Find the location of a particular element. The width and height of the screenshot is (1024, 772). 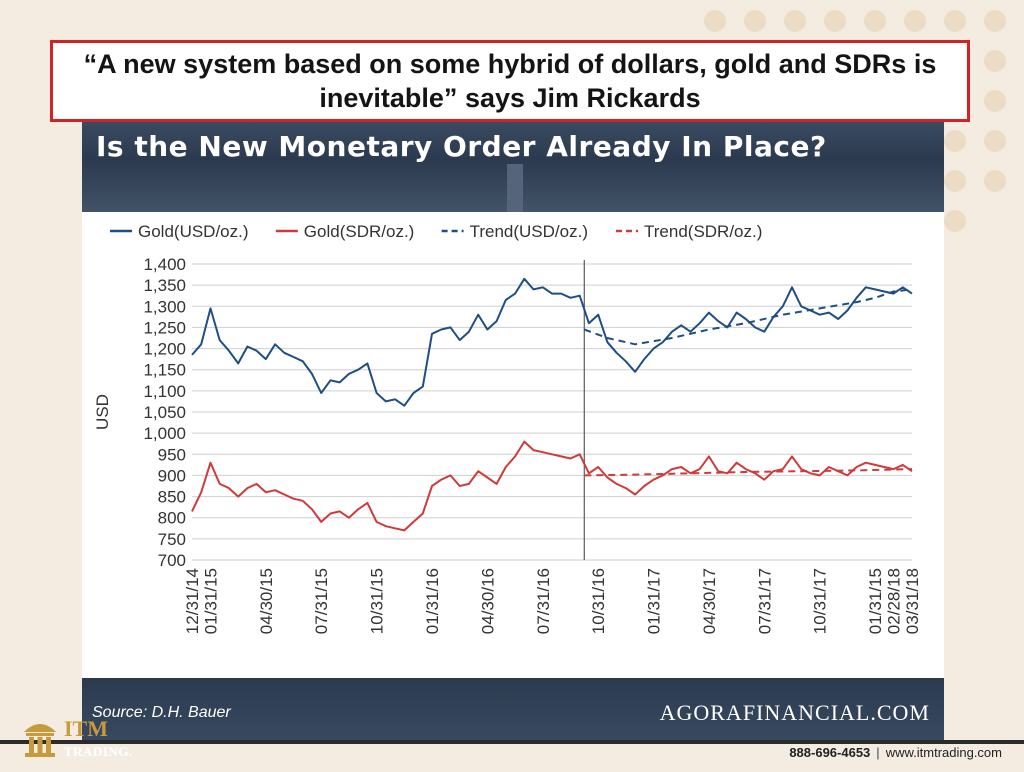

y-tick-label: 900 is located at coordinates (172, 475).